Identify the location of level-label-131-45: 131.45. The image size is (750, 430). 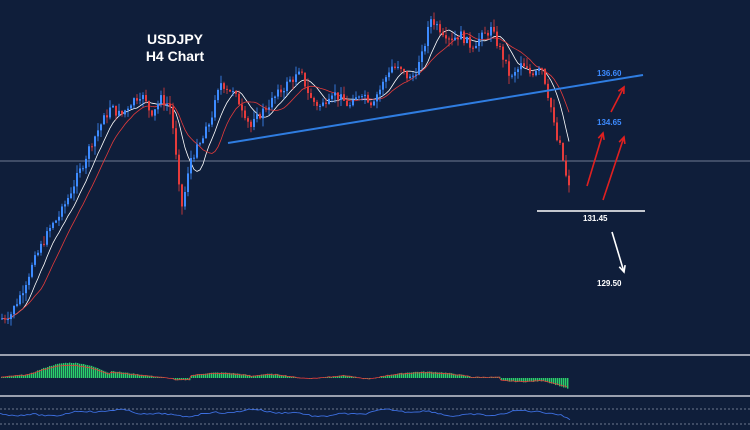
(595, 218).